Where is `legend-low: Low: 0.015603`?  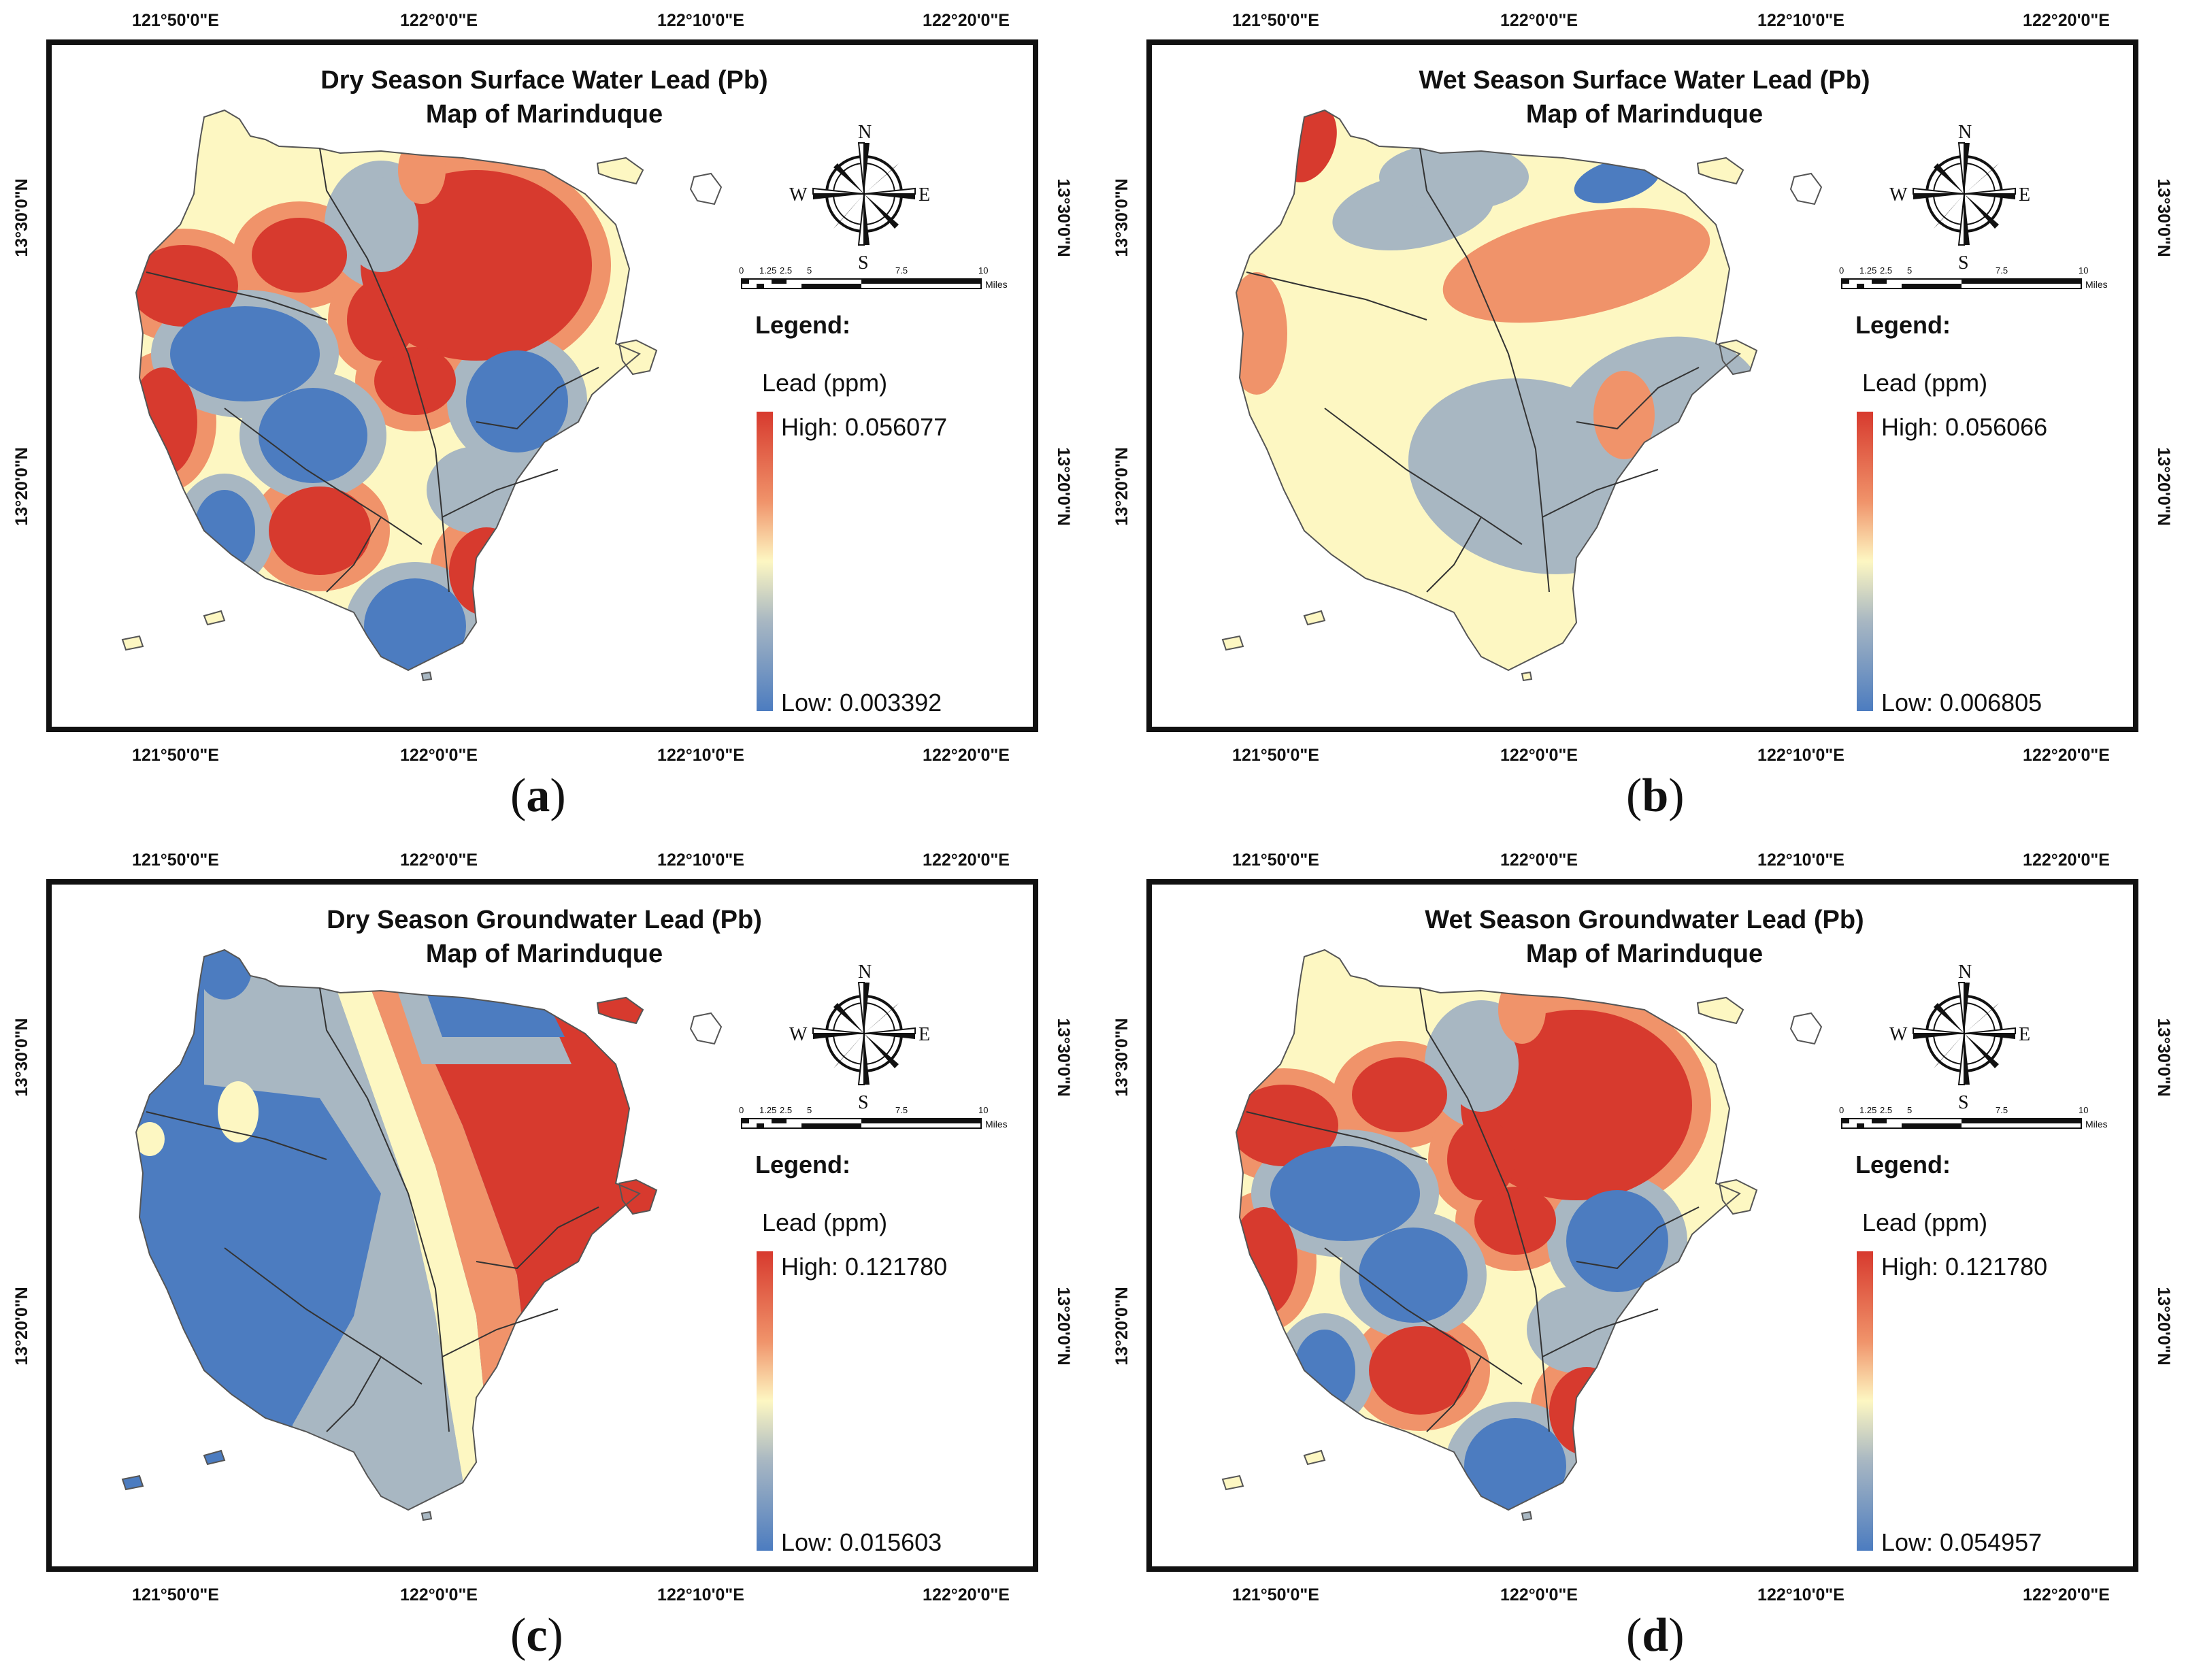
legend-low: Low: 0.015603 is located at coordinates (861, 1542).